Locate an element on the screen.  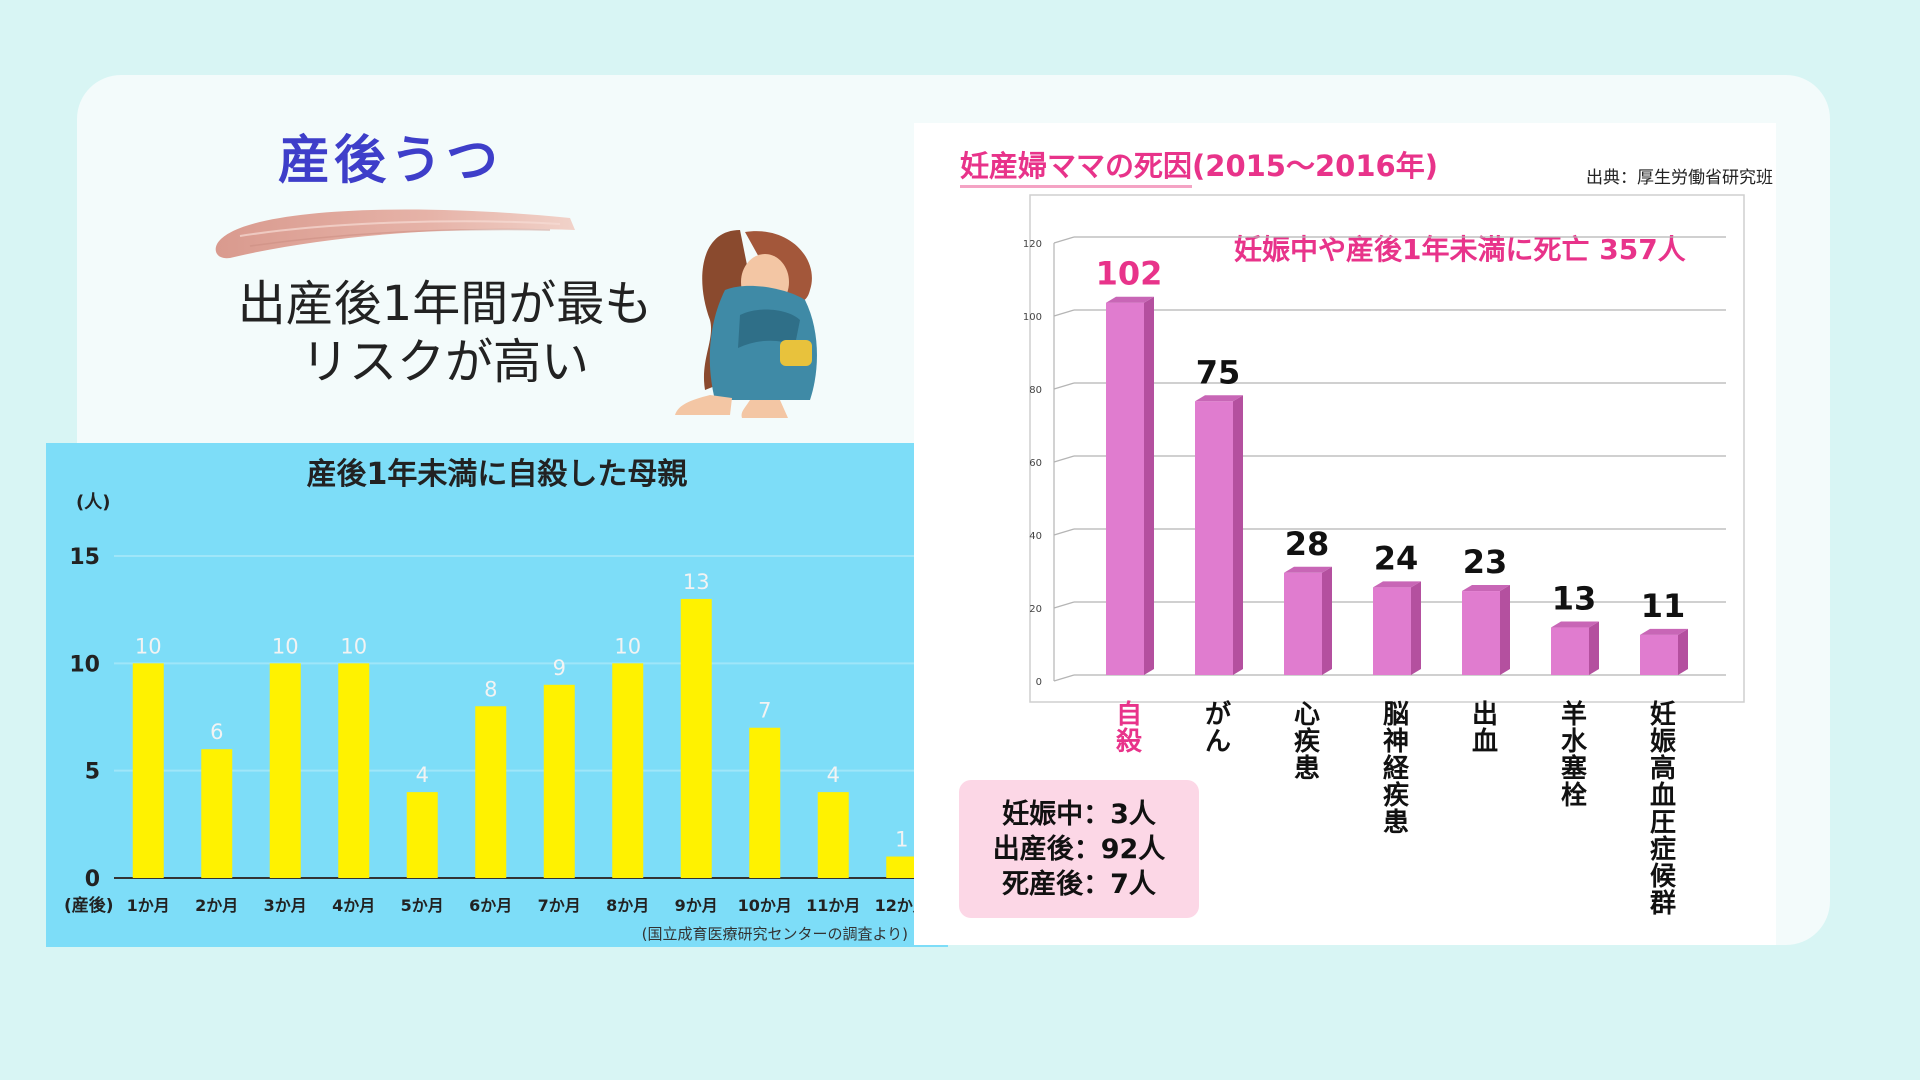
left-bar-value-label: 8 is located at coordinates (490, 689).